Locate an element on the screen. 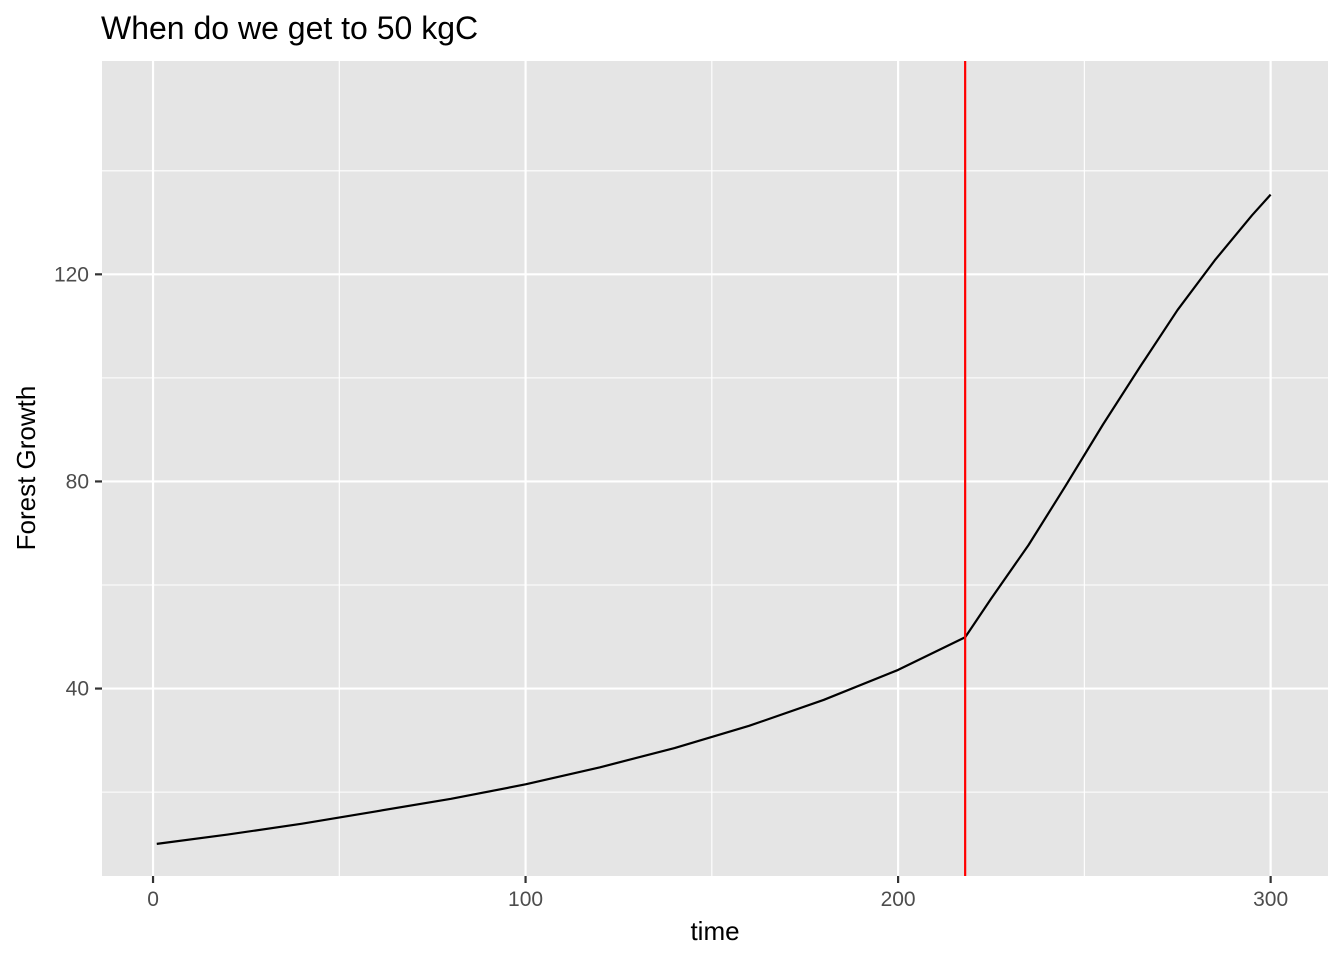  chart-title: When do we get to 50 kgC is located at coordinates (289, 28).